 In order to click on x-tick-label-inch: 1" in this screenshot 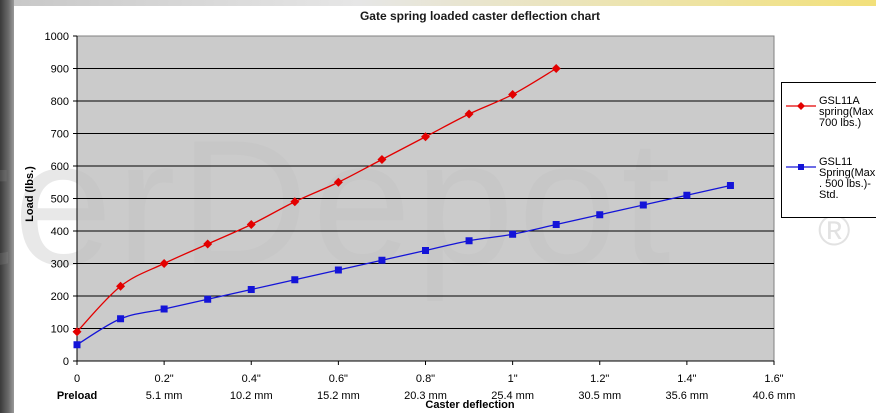, I will do `click(513, 379)`.